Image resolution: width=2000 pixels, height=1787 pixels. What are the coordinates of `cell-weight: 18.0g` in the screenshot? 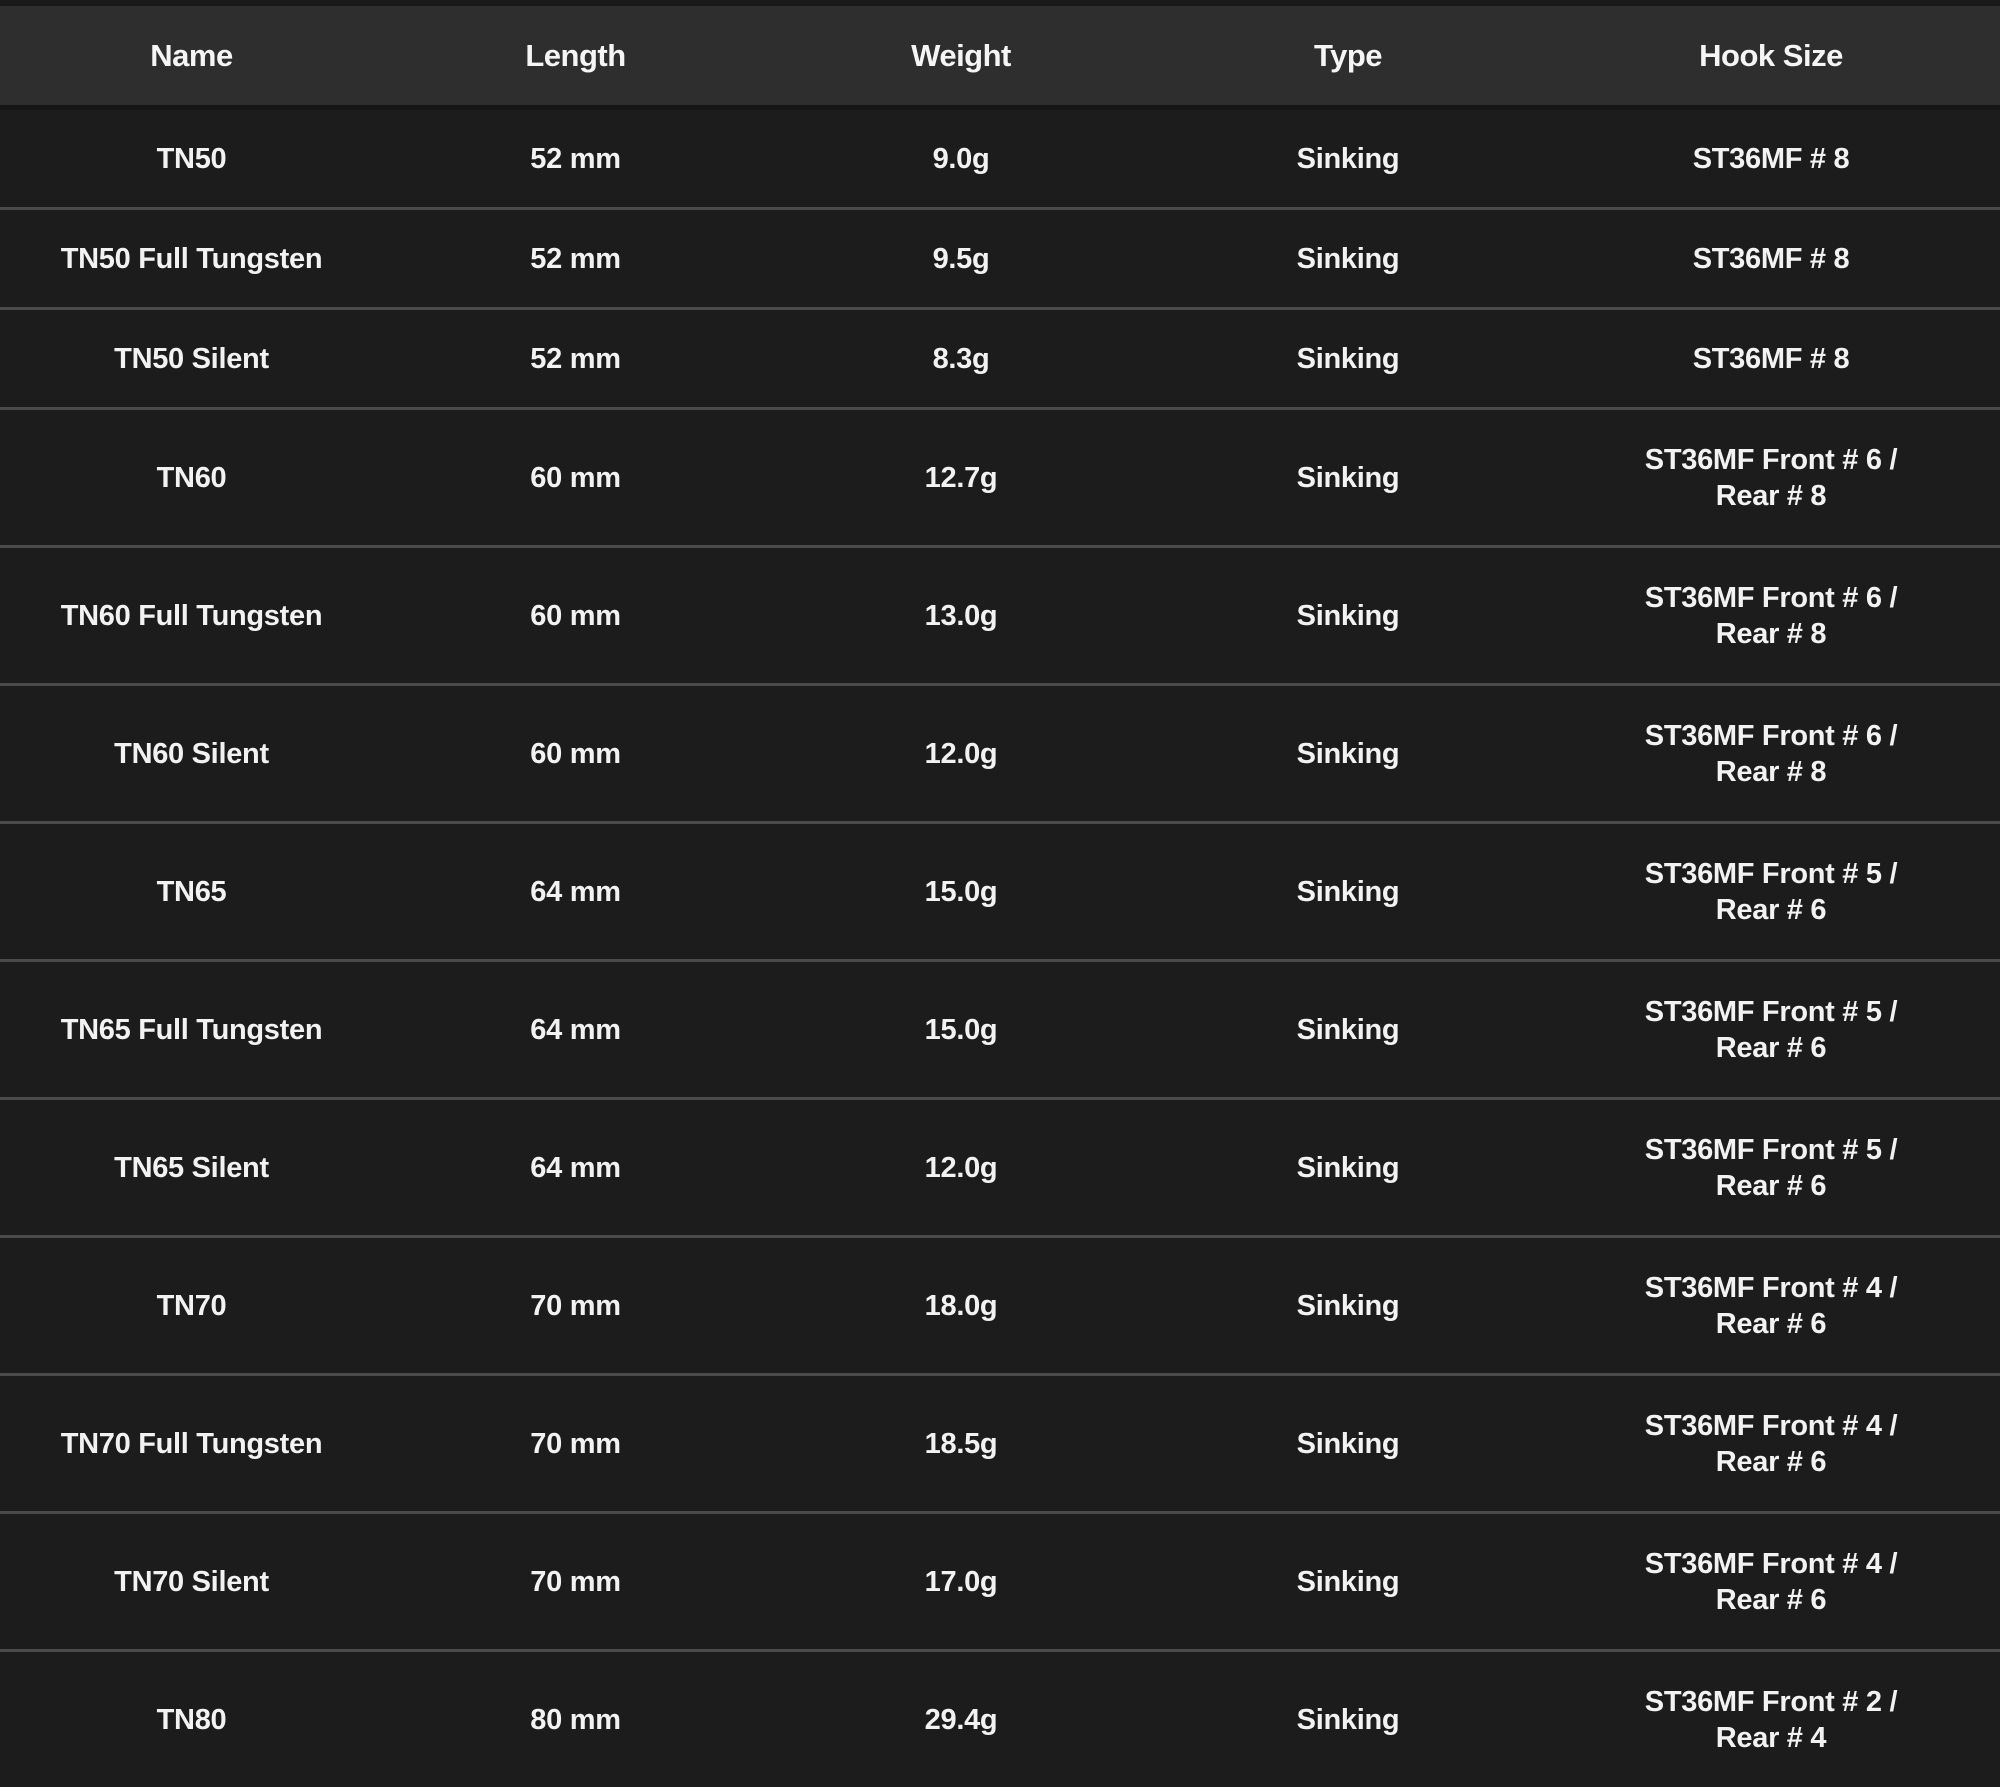 It's located at (961, 1305).